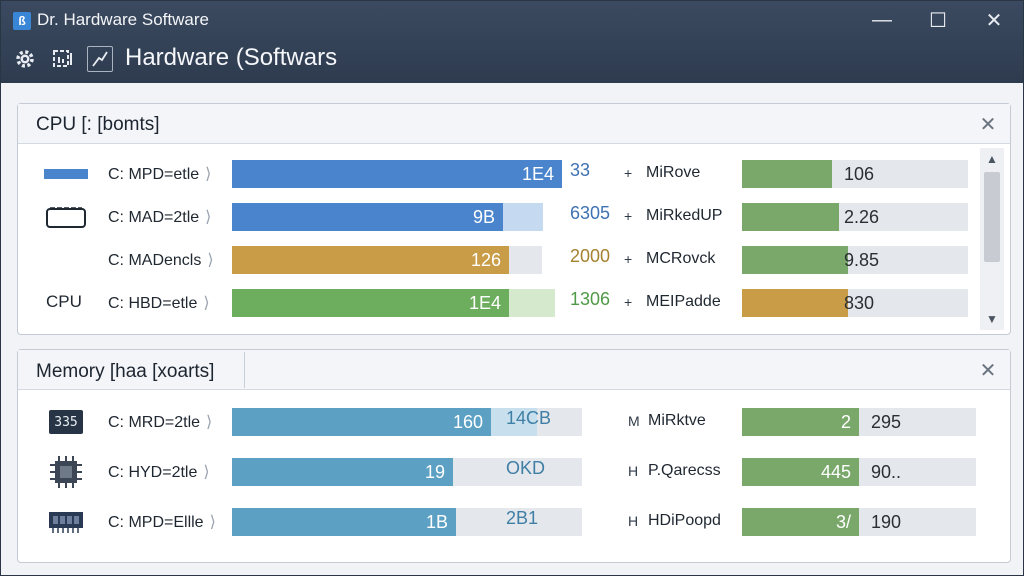 This screenshot has height=576, width=1024. Describe the element at coordinates (859, 303) in the screenshot. I see `metric-value: 830` at that location.